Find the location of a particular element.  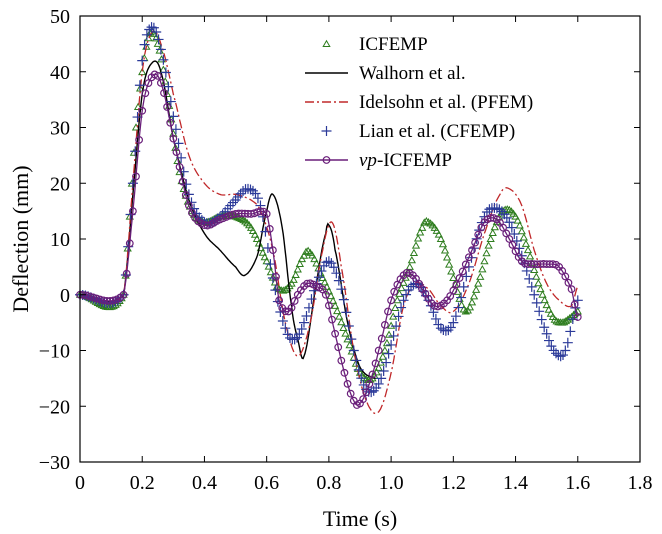

legend-label: Lian et al. (CFEMP) is located at coordinates (437, 131).